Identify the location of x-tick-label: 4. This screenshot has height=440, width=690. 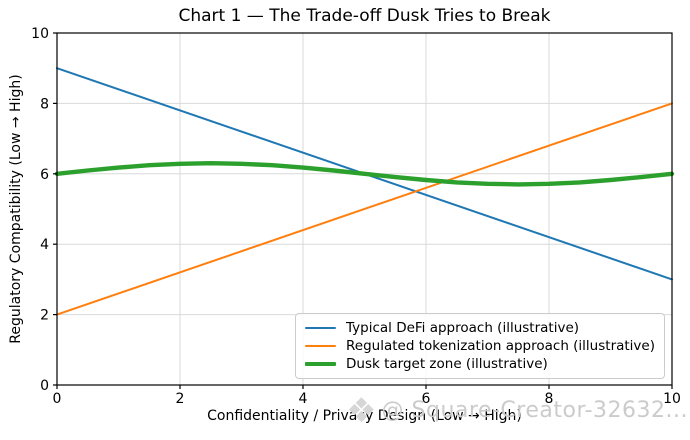
(303, 399).